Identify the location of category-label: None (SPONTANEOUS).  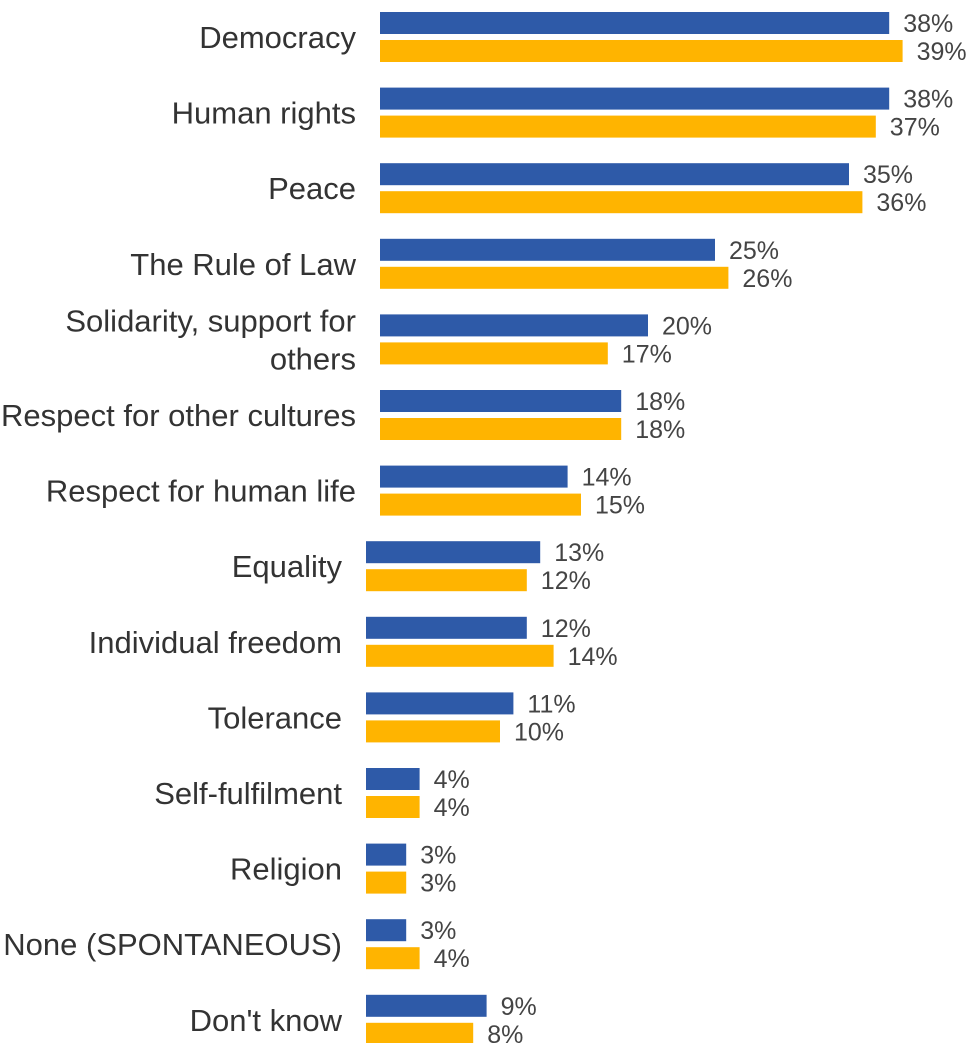
(172, 944).